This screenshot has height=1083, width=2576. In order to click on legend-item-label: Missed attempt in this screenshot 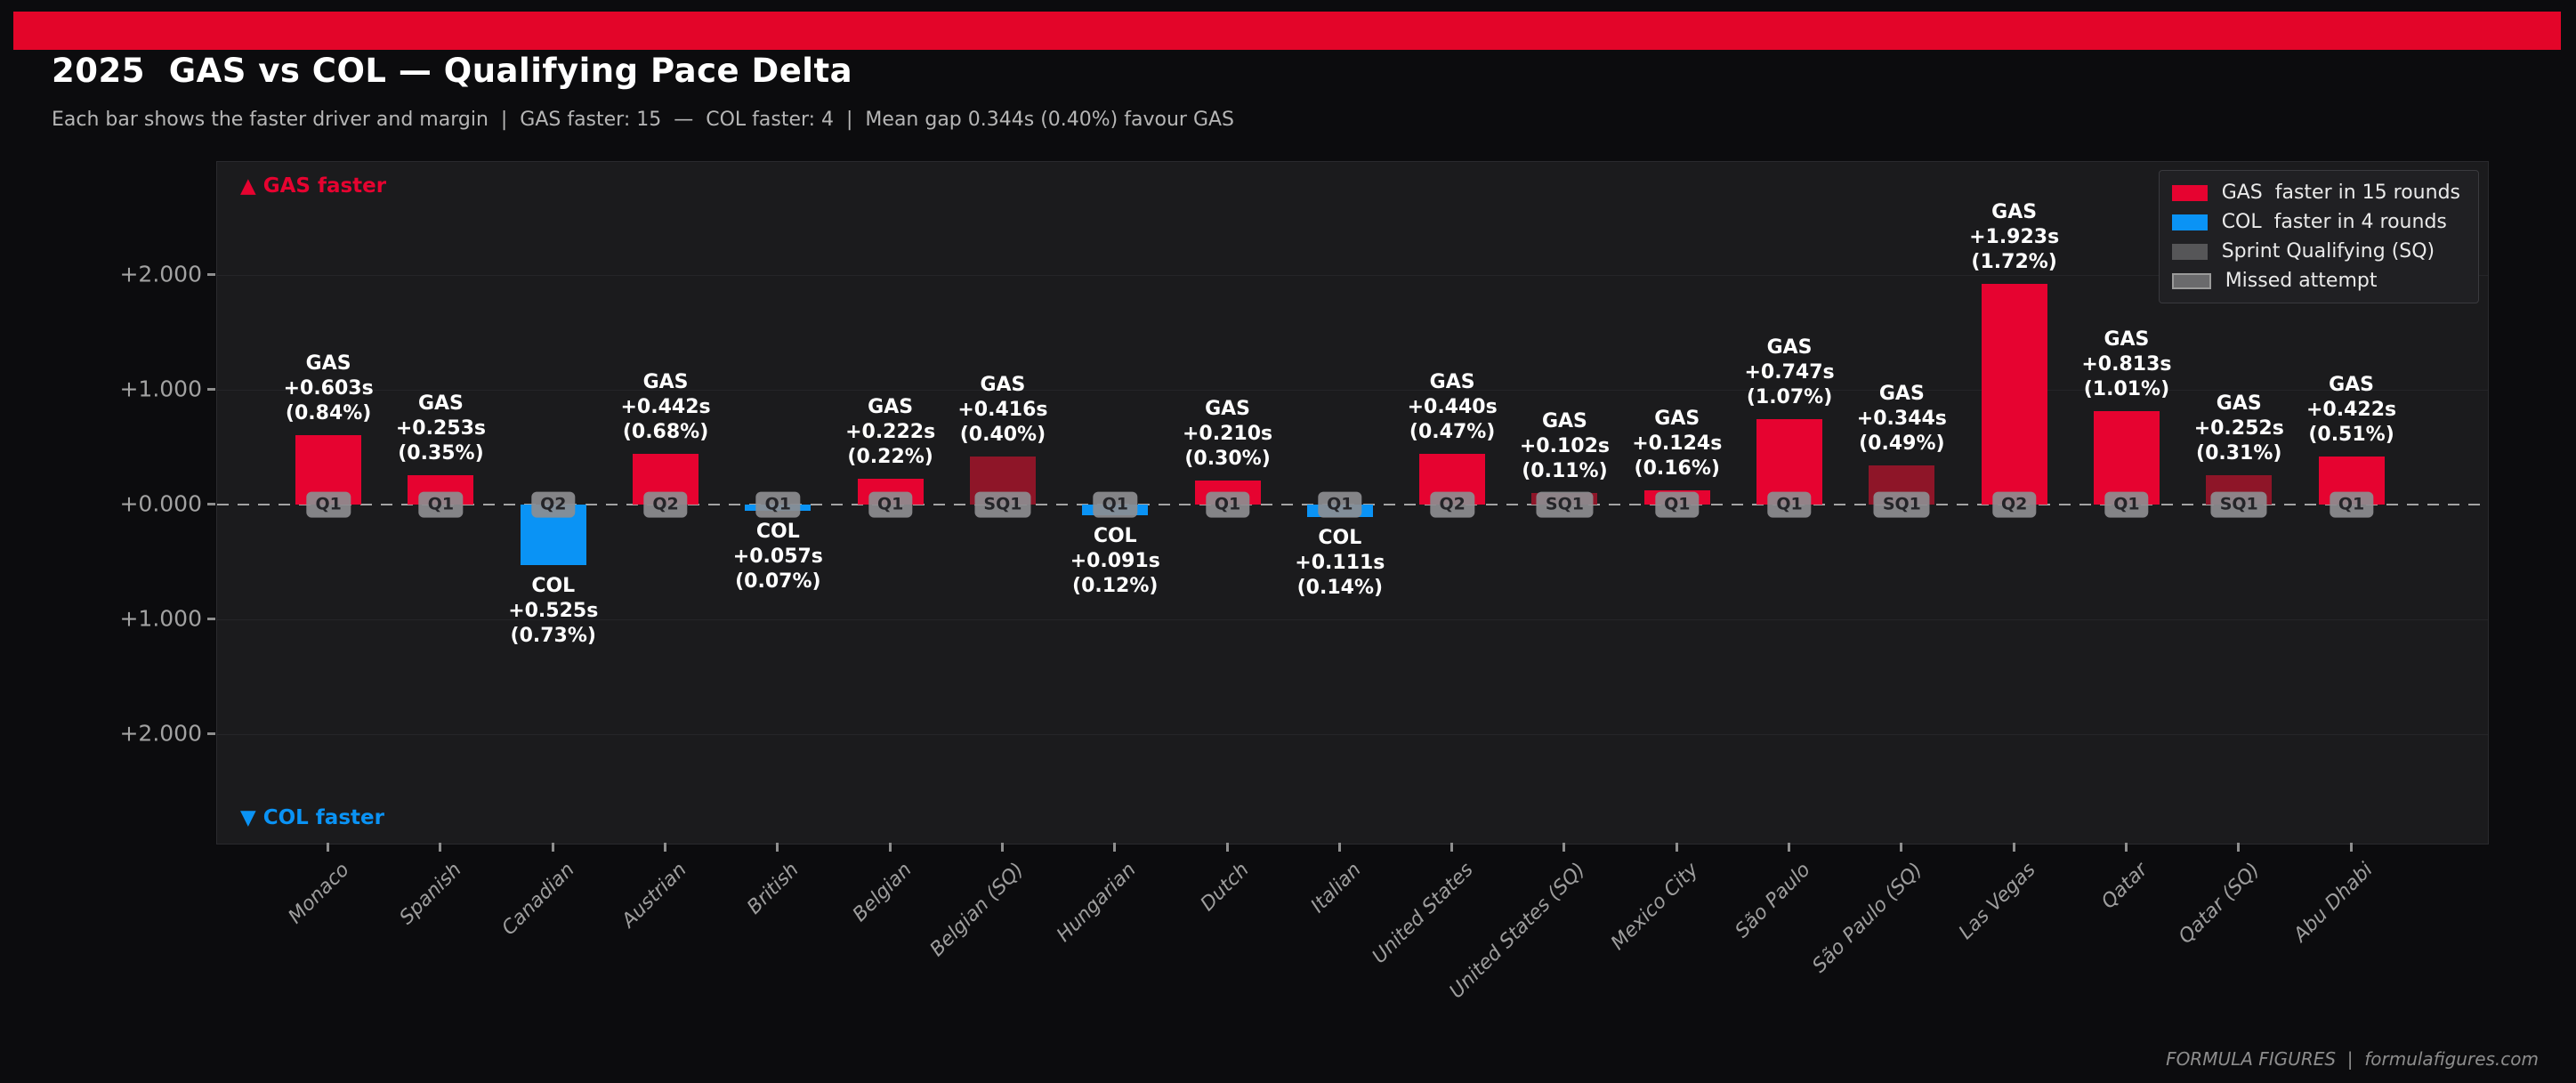, I will do `click(2301, 281)`.